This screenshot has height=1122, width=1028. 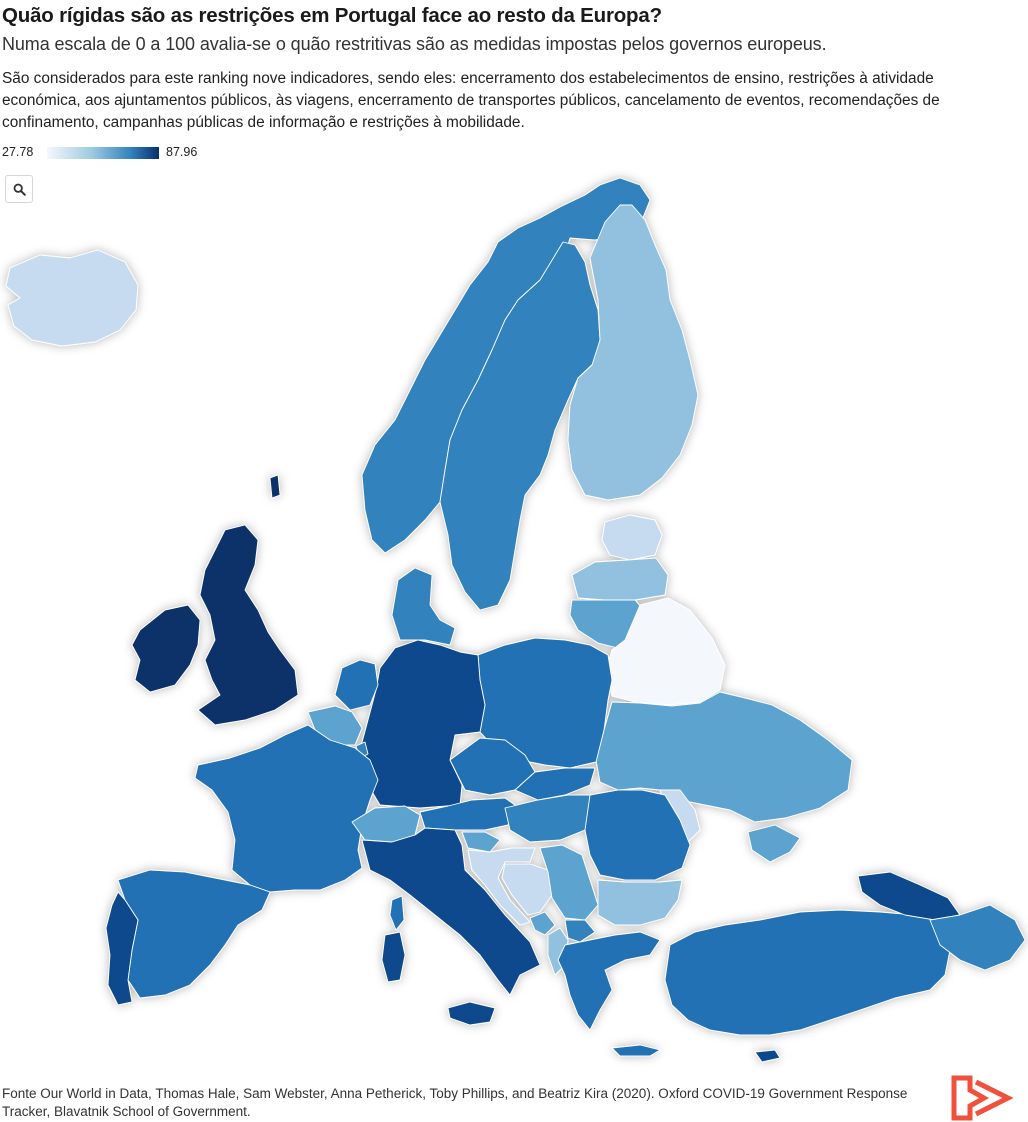 I want to click on country-turkey, so click(x=807, y=972).